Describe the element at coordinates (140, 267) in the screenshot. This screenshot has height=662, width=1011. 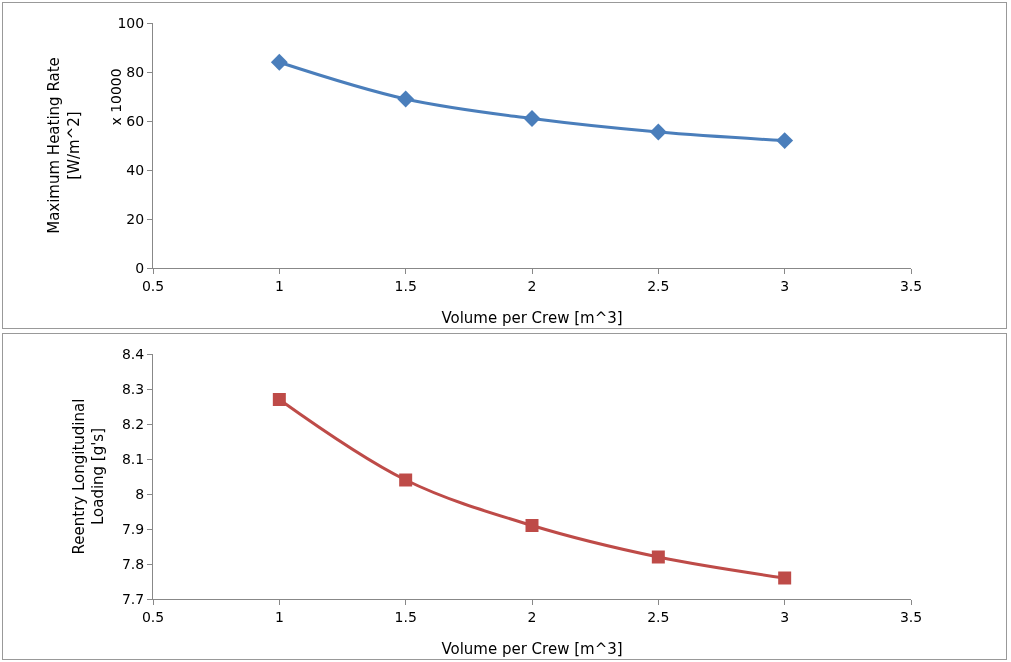
I see `y-tick-label: 0` at that location.